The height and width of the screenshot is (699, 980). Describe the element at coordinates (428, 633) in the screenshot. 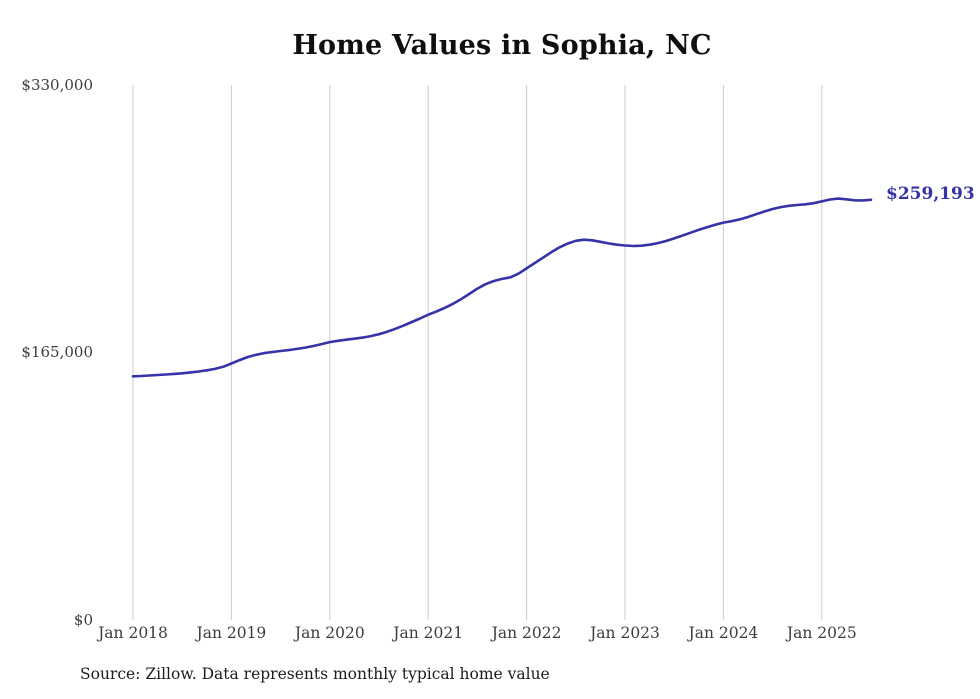

I see `x-axis-tick-label: Jan 2021` at that location.